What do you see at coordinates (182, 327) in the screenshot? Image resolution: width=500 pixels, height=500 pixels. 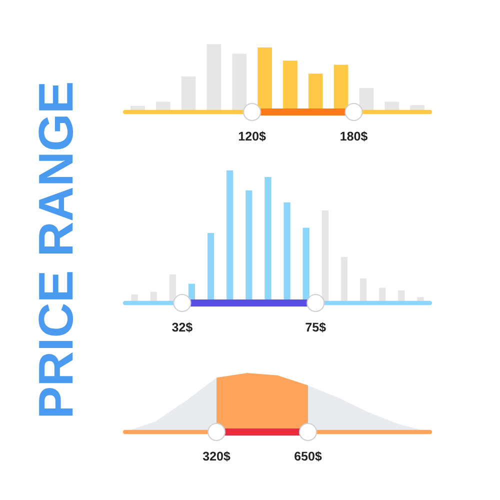 I see `text: 32$` at bounding box center [182, 327].